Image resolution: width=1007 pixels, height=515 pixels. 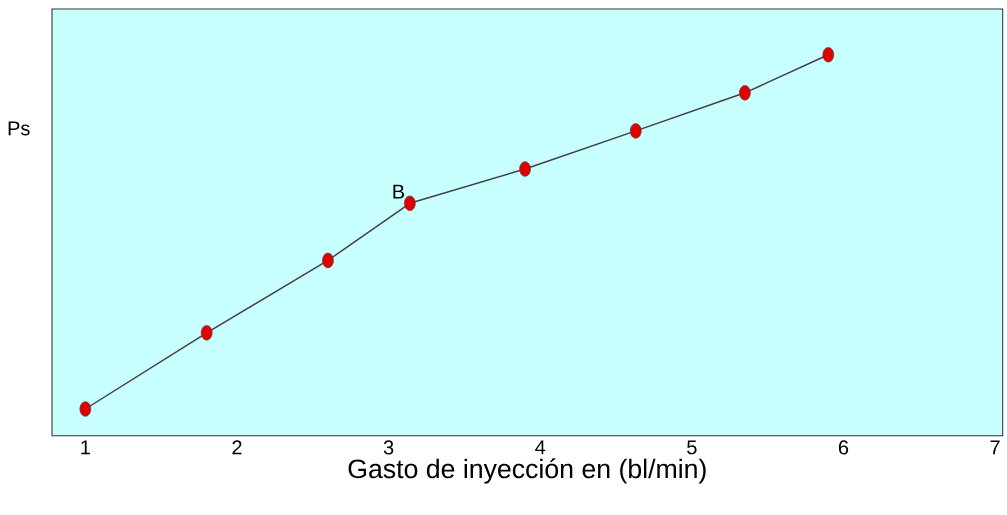 I want to click on x-tick-label: 7, so click(x=995, y=447).